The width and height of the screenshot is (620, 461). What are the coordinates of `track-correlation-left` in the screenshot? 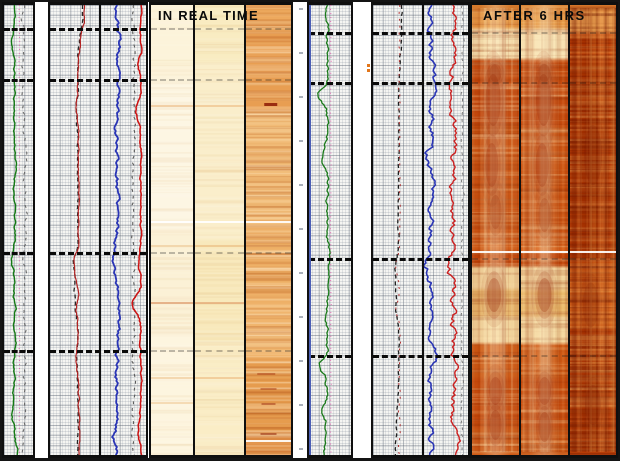 It's located at (18, 230).